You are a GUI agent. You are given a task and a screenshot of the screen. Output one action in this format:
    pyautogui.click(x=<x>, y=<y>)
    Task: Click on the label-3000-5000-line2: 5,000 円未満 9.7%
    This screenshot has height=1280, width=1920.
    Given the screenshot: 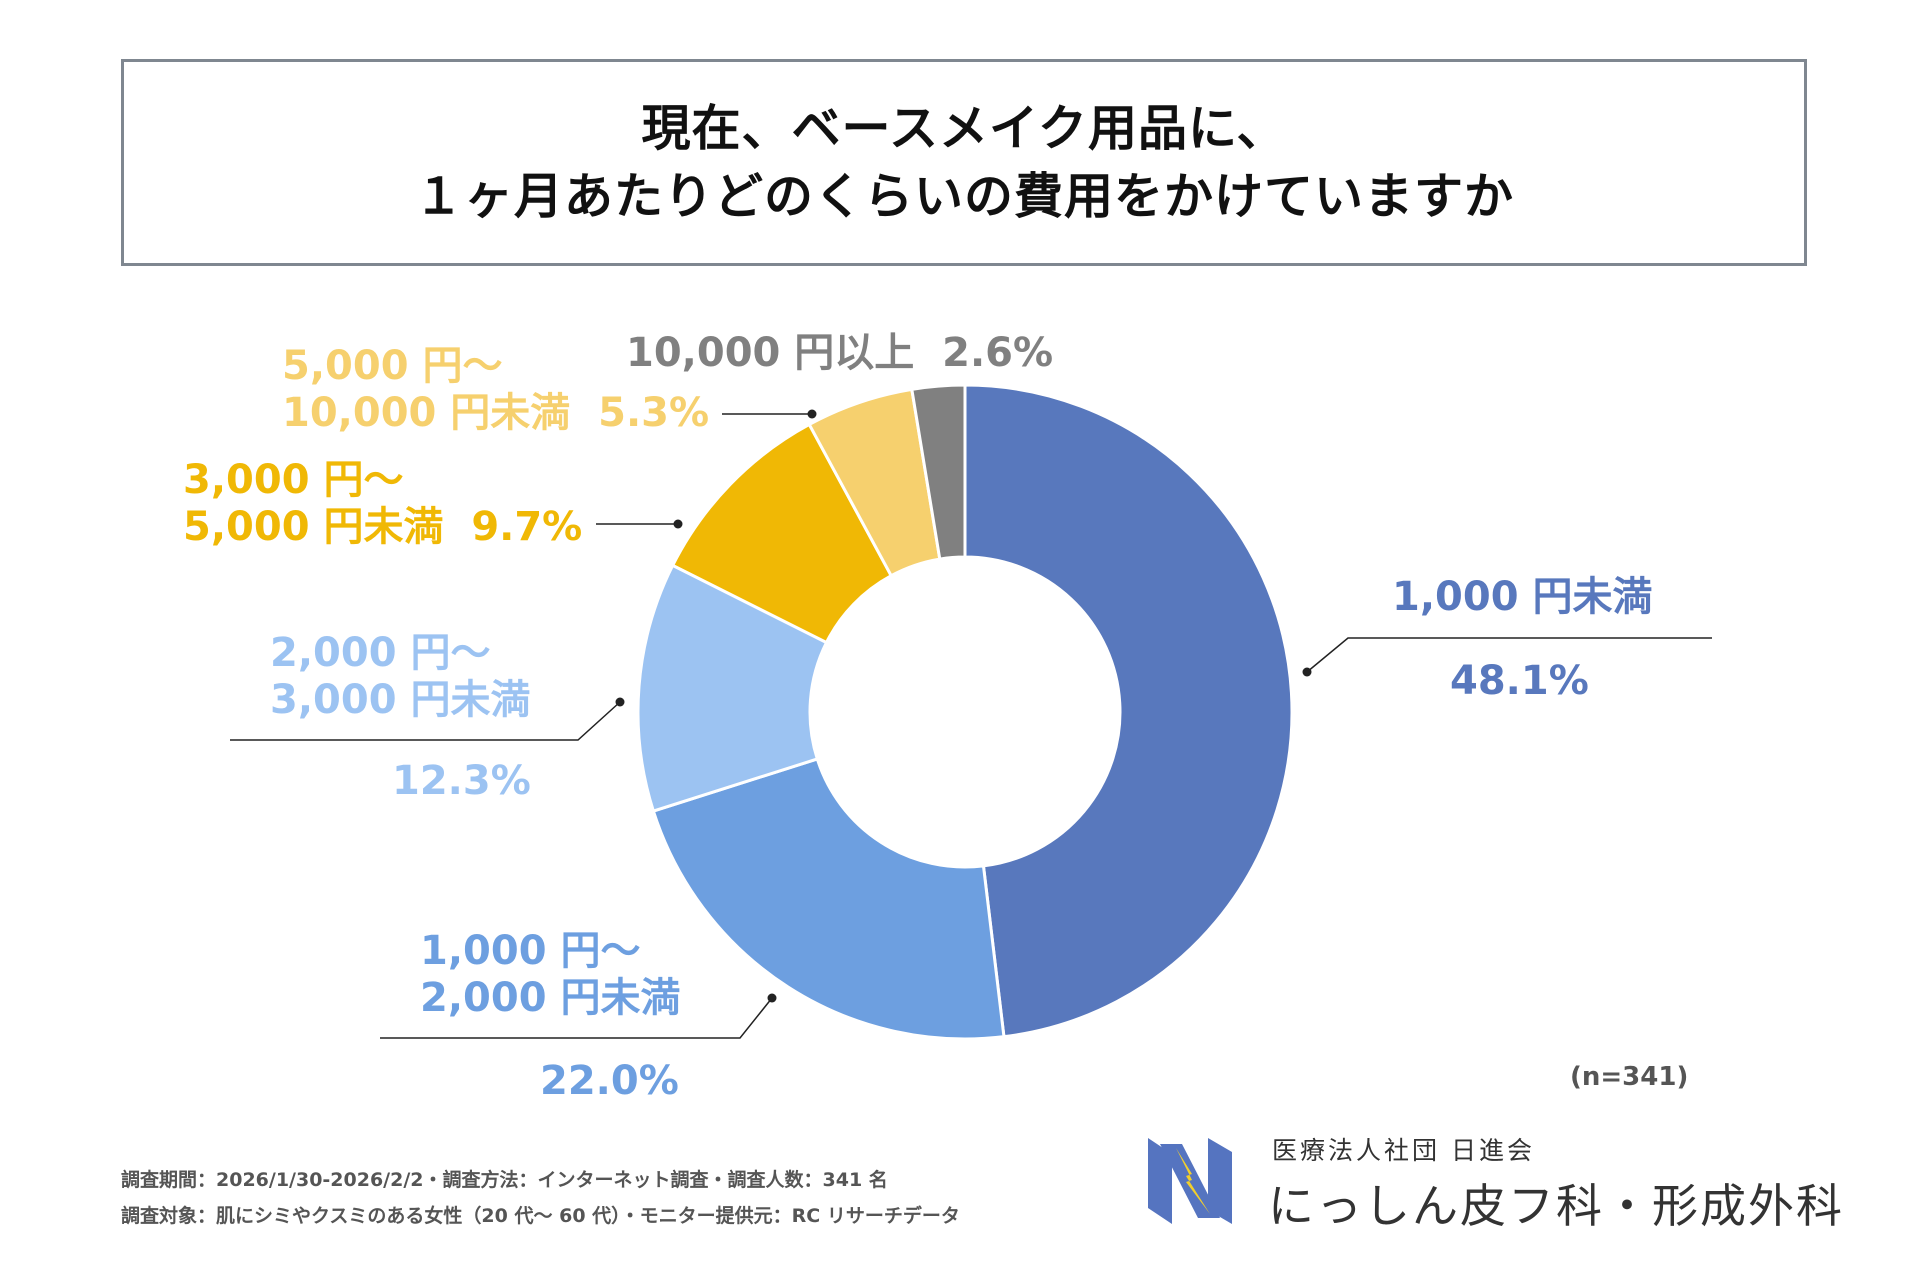 What is the action you would take?
    pyautogui.click(x=382, y=527)
    